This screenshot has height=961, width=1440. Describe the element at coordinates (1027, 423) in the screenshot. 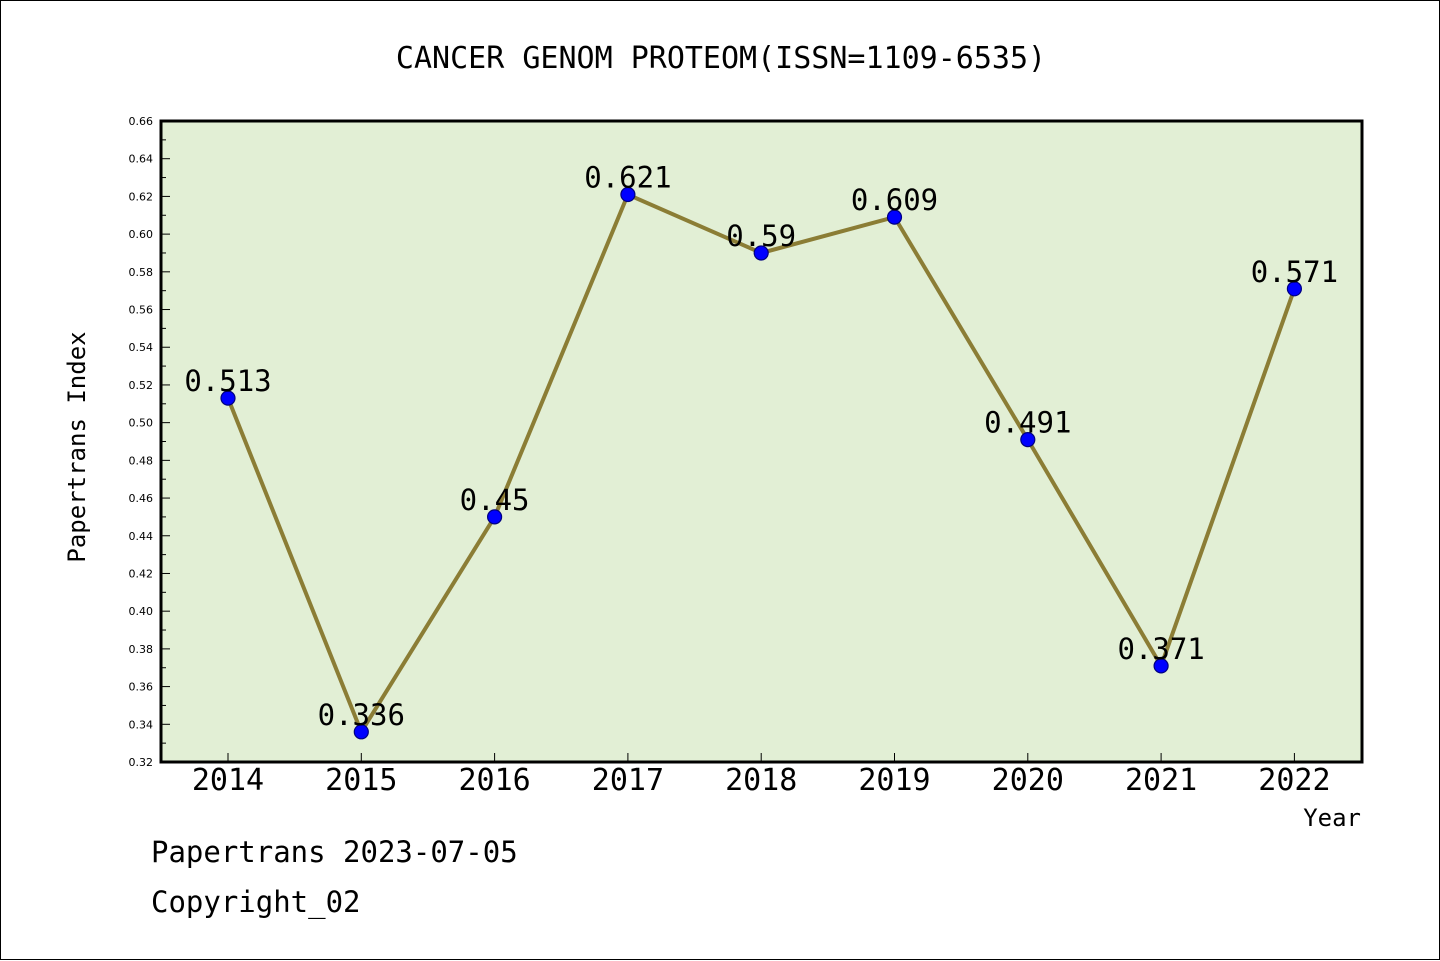

I see `data-label: 0.491` at that location.